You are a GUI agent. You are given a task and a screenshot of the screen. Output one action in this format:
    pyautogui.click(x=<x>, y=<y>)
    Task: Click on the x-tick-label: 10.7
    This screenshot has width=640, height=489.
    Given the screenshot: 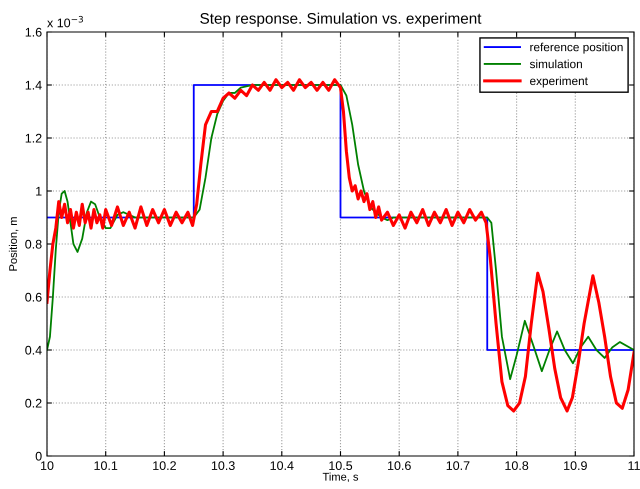 What is the action you would take?
    pyautogui.click(x=458, y=465)
    